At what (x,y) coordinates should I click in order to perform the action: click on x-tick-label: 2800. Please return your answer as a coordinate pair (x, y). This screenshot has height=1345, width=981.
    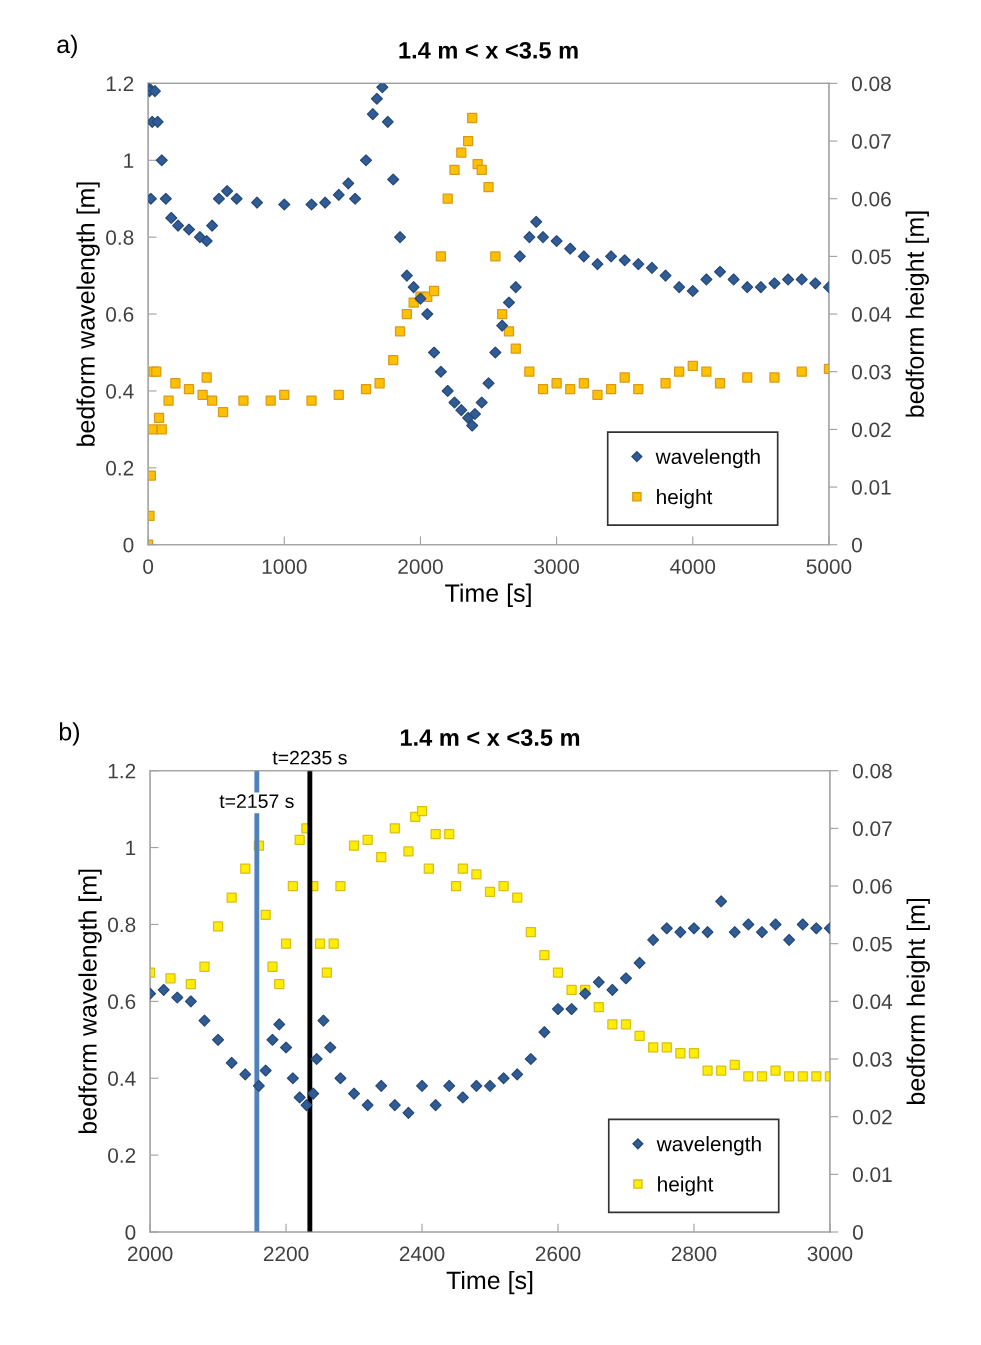
    Looking at the image, I should click on (694, 1254).